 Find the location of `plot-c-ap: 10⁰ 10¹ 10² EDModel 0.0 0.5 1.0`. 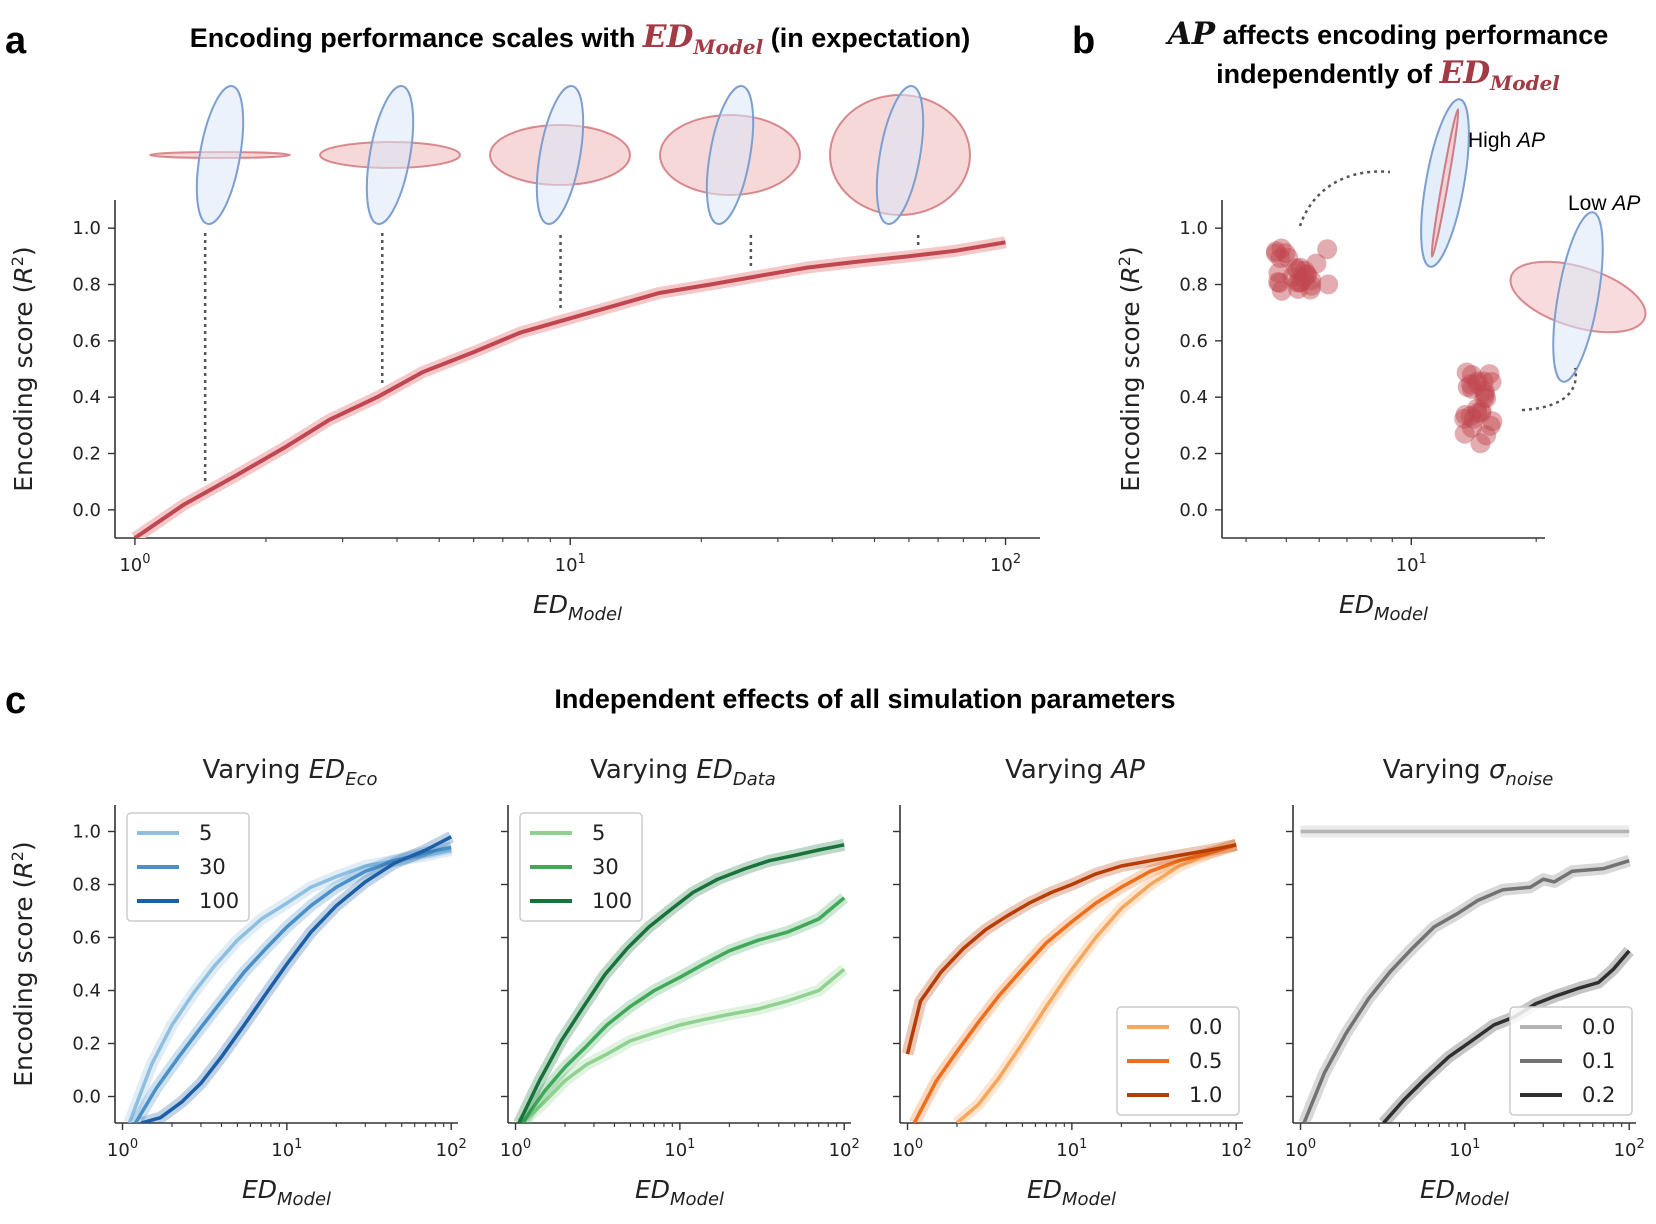

plot-c-ap: 10⁰ 10¹ 10² EDModel 0.0 0.5 1.0 is located at coordinates (1072, 1007).